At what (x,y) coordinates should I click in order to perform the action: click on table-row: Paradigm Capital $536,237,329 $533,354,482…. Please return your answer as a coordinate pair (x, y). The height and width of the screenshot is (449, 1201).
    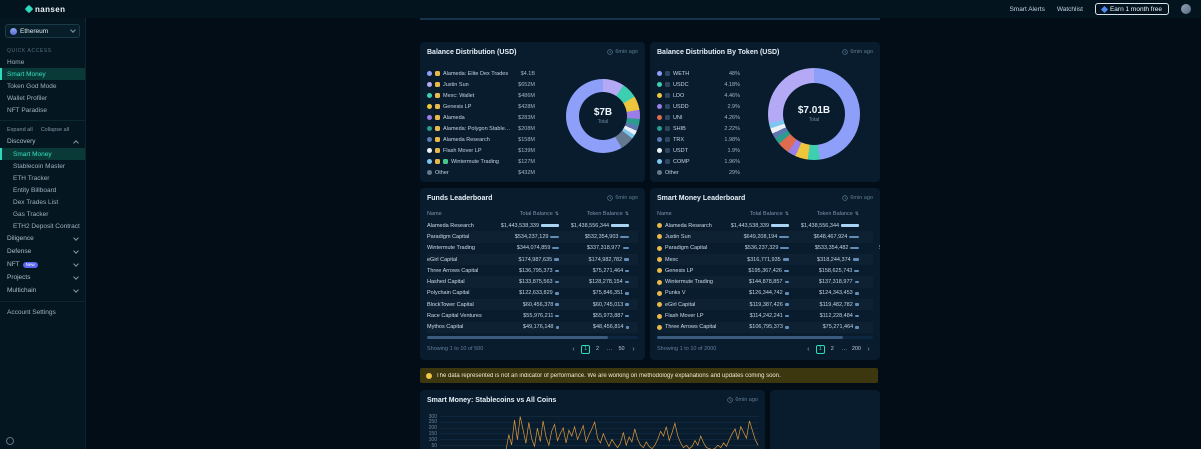
    Looking at the image, I should click on (768, 248).